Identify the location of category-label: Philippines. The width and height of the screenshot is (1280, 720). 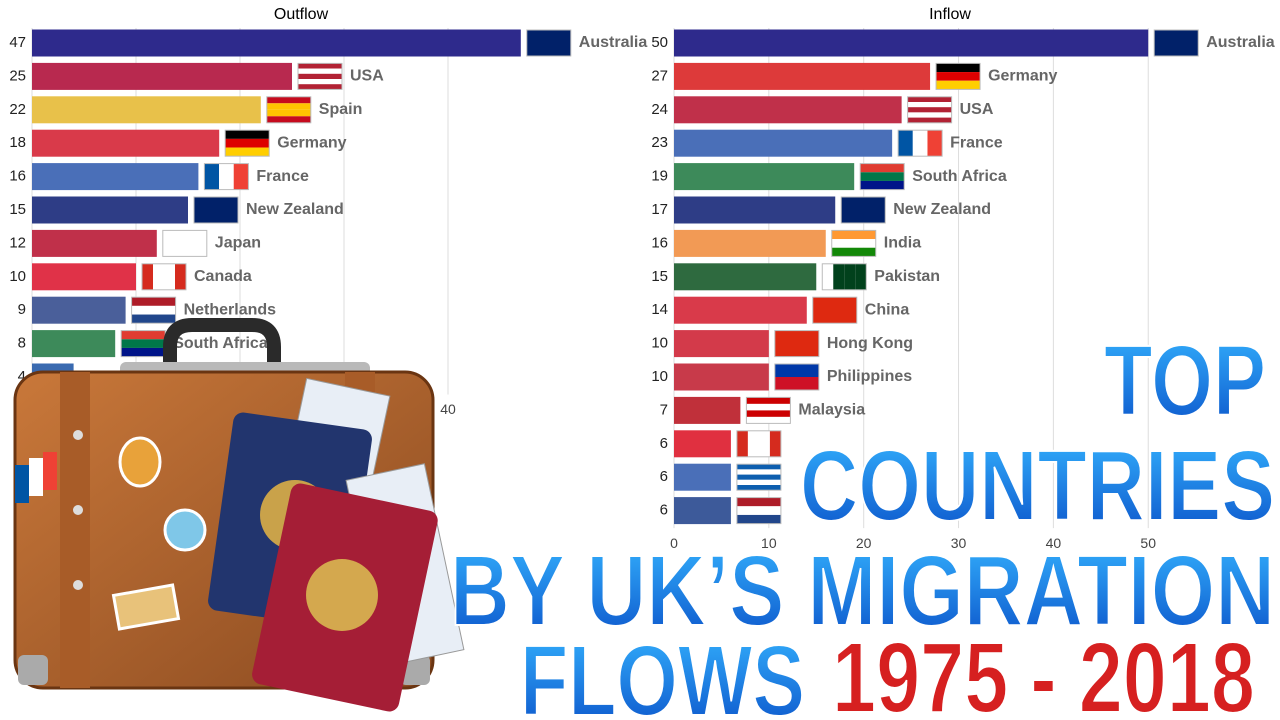
(869, 376).